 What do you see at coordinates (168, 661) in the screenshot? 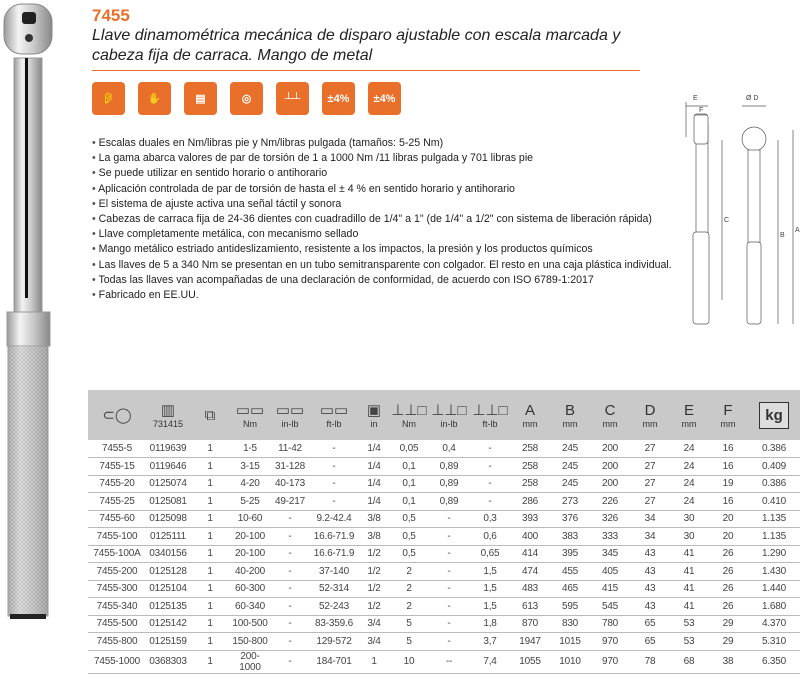
I see `table-cell: 0368303` at bounding box center [168, 661].